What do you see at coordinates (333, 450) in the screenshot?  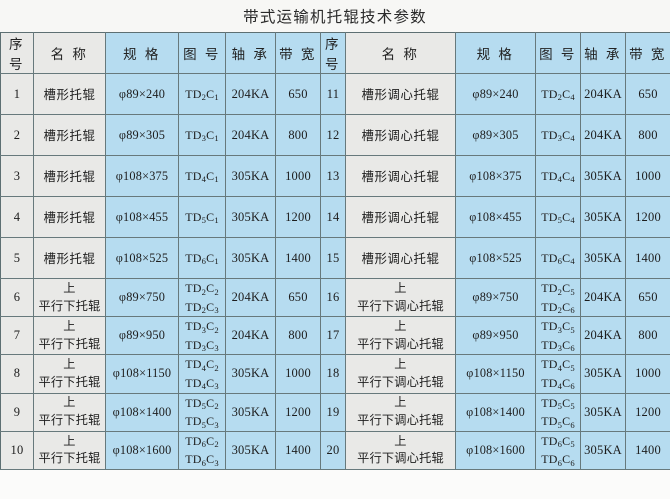 I see `cell-no-right: 20` at bounding box center [333, 450].